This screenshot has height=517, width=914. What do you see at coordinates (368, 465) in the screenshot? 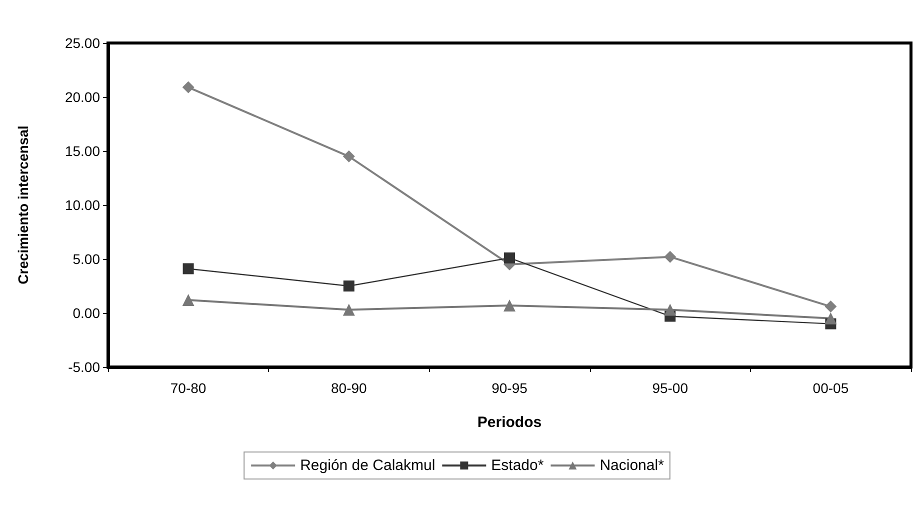
I see `legend-label: Región de Calakmul` at bounding box center [368, 465].